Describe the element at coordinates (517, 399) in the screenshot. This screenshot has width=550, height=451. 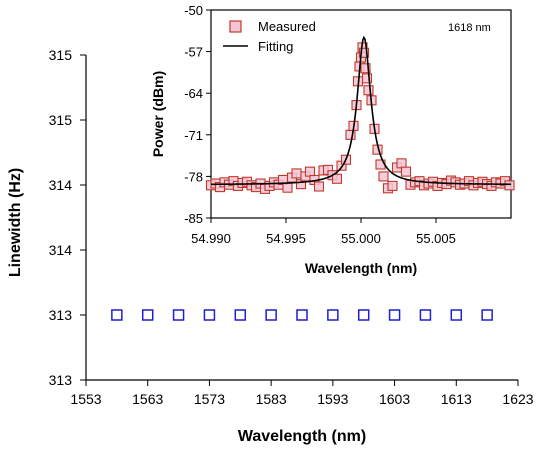
I see `main-x-tick-label: 1623` at that location.